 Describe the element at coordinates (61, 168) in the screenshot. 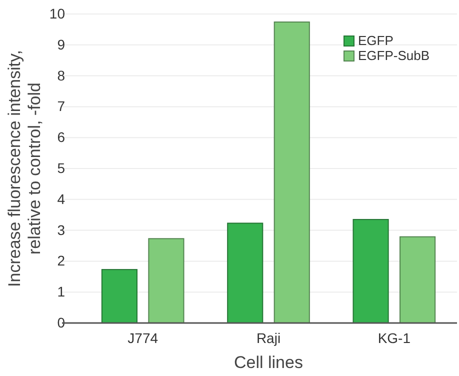

I see `y-tick-label: 5` at that location.